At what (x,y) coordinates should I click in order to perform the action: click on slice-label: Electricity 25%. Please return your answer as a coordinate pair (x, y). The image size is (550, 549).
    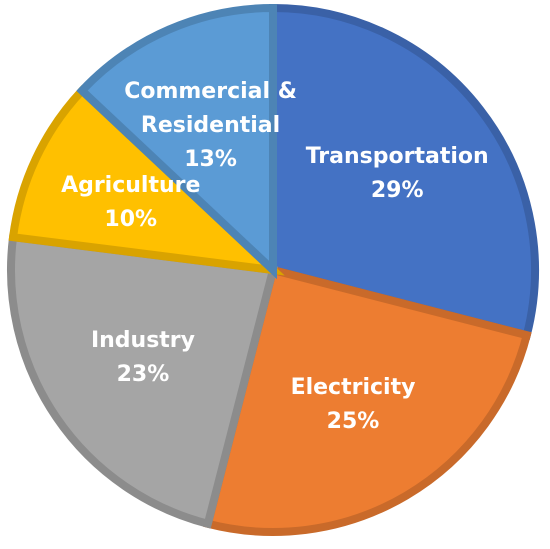
    Looking at the image, I should click on (353, 405).